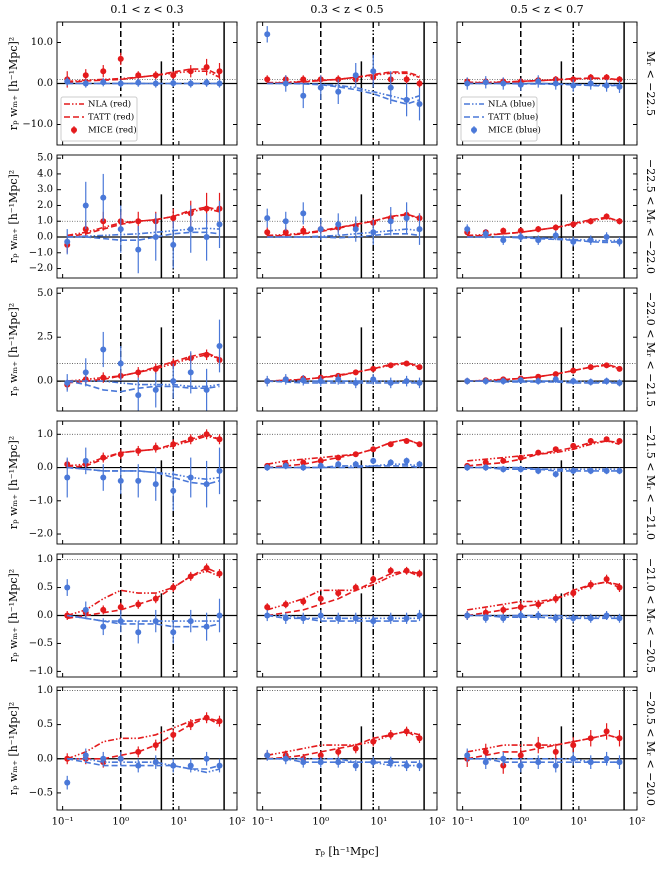  Describe the element at coordinates (63, 822) in the screenshot. I see `x-tick-label: 10⁻¹` at that location.